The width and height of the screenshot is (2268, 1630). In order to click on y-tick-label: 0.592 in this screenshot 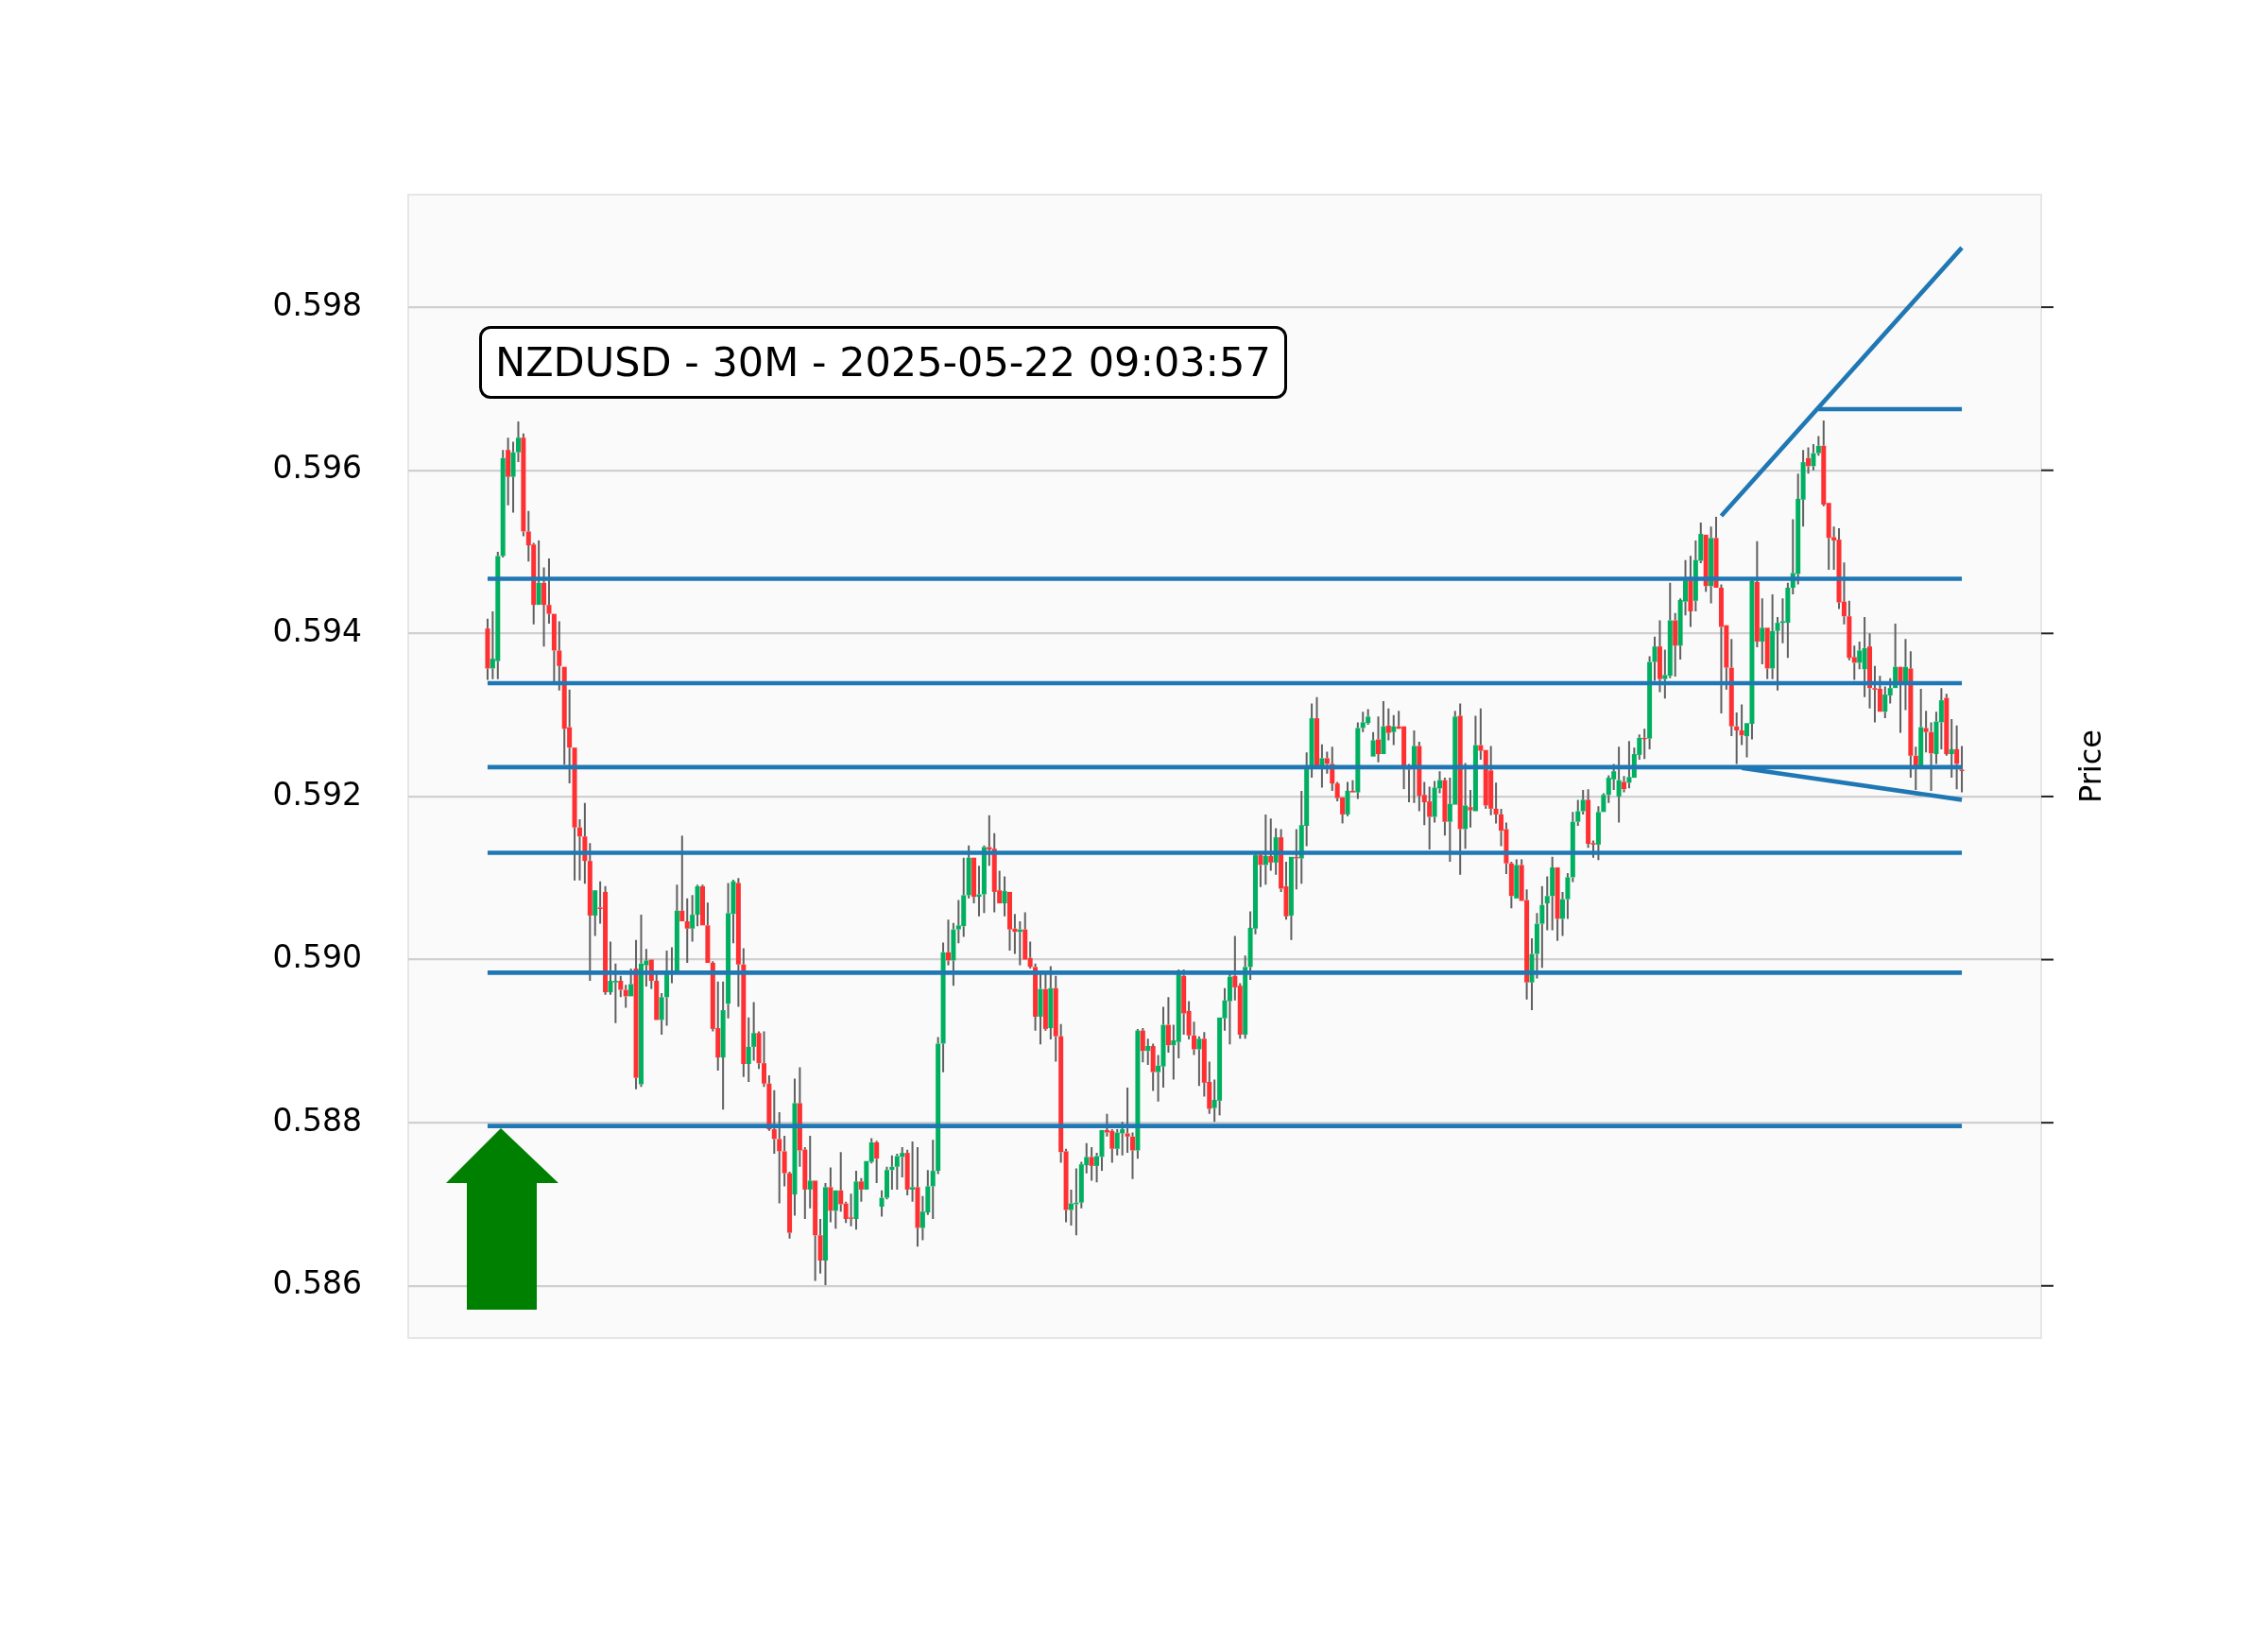, I will do `click(317, 794)`.